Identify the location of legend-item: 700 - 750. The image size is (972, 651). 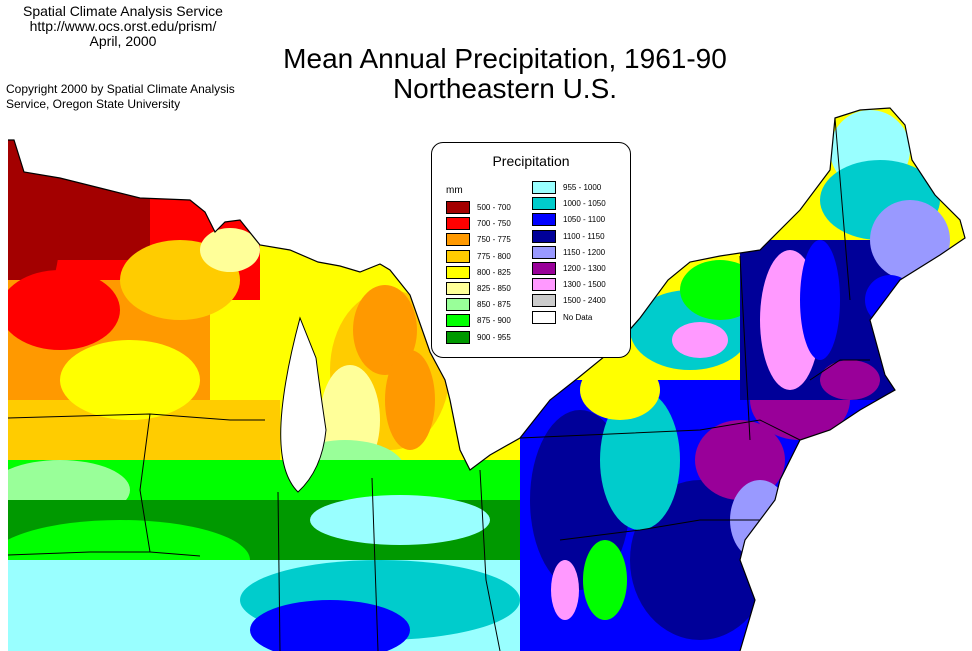
(478, 224).